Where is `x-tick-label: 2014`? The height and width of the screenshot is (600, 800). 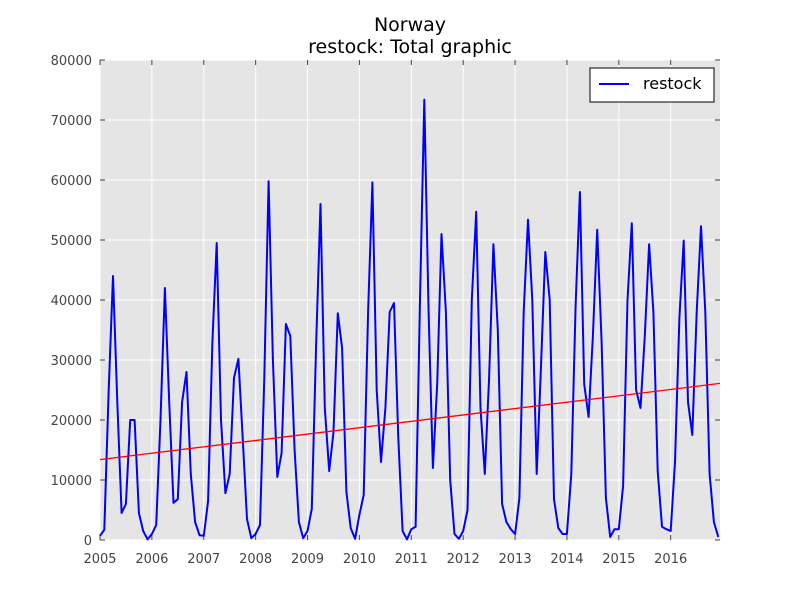
x-tick-label: 2014 is located at coordinates (566, 559).